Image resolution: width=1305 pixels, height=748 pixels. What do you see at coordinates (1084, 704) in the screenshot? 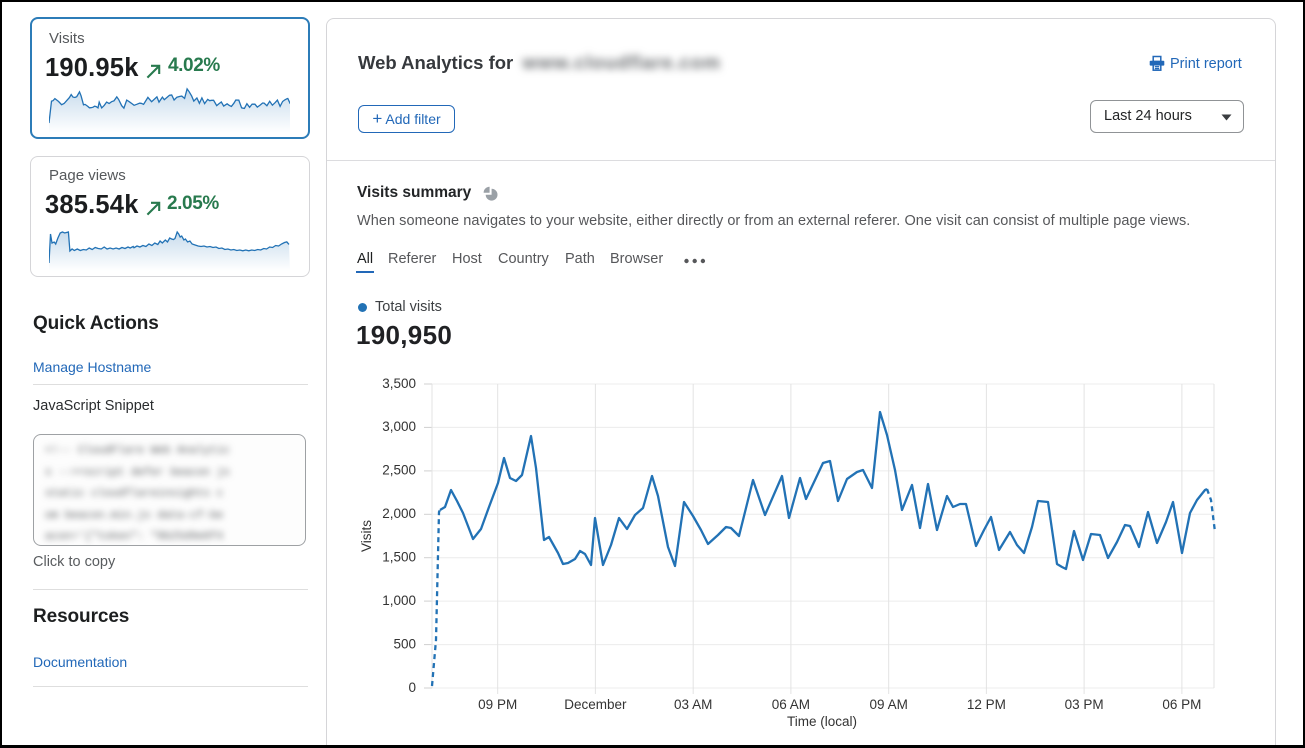
I see `svg-text: 03 PM` at bounding box center [1084, 704].